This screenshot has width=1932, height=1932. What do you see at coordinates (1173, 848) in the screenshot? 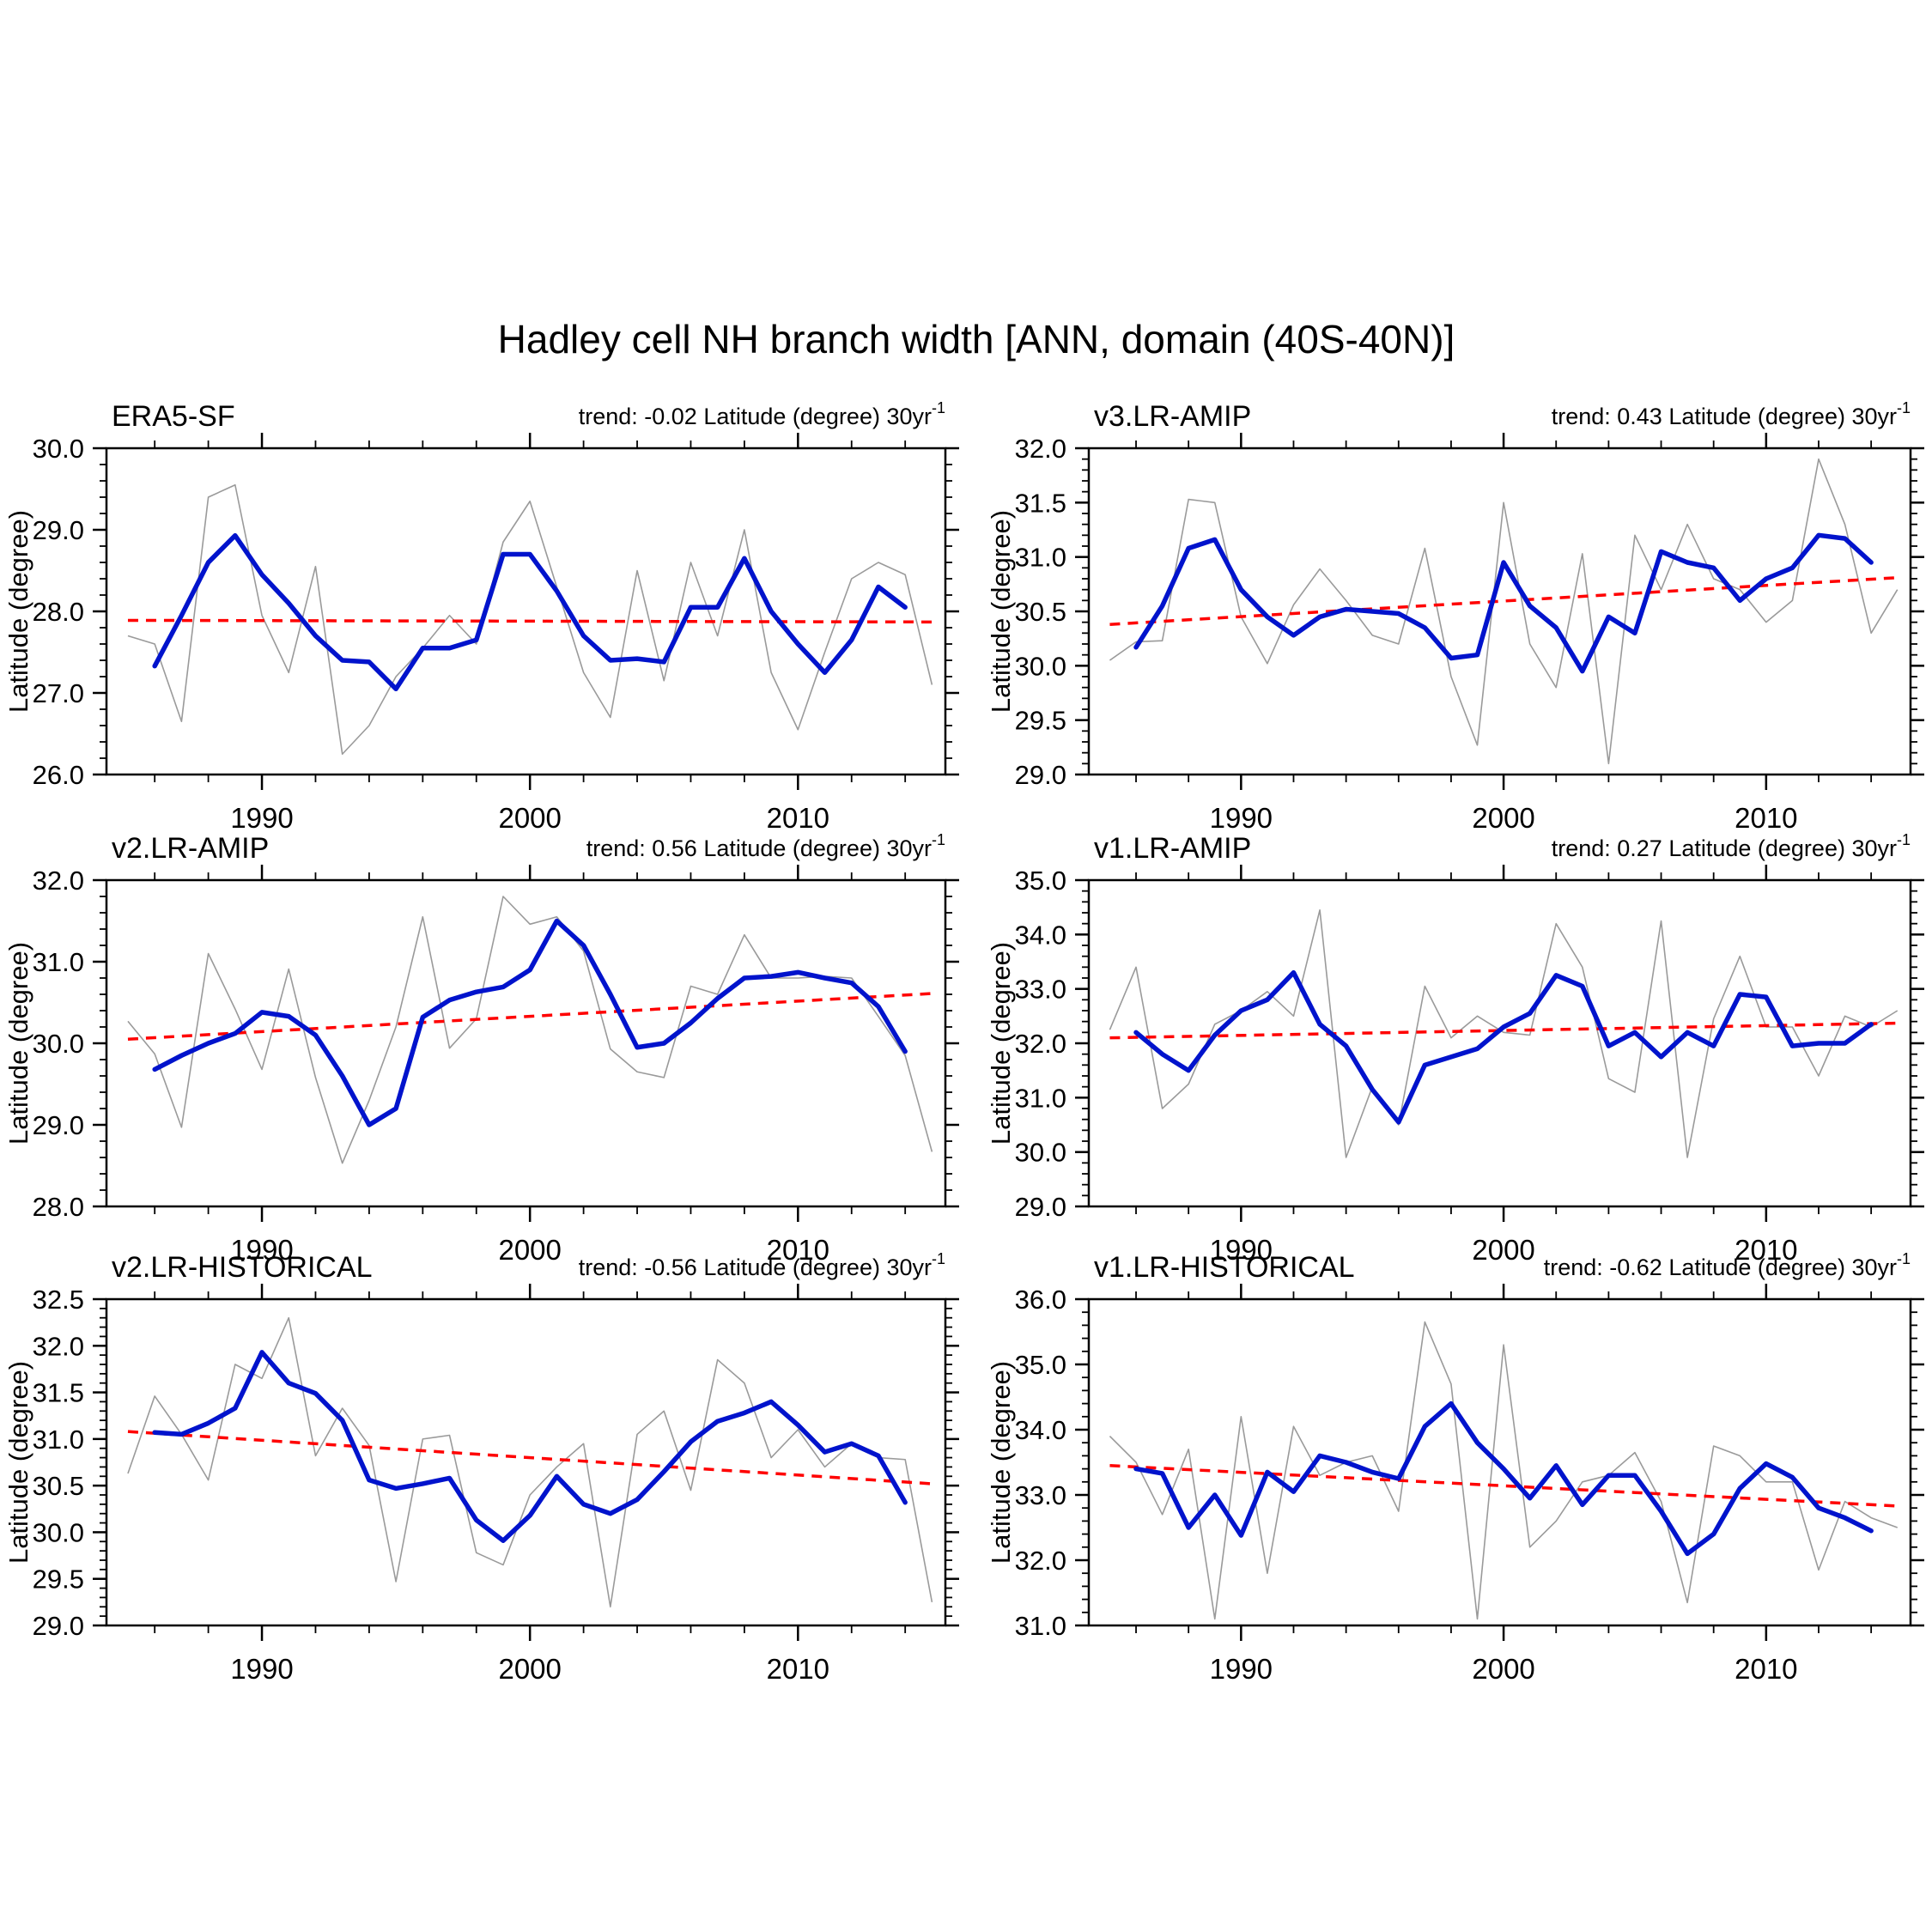
I see `panel-title: v1.LR-AMIP` at bounding box center [1173, 848].